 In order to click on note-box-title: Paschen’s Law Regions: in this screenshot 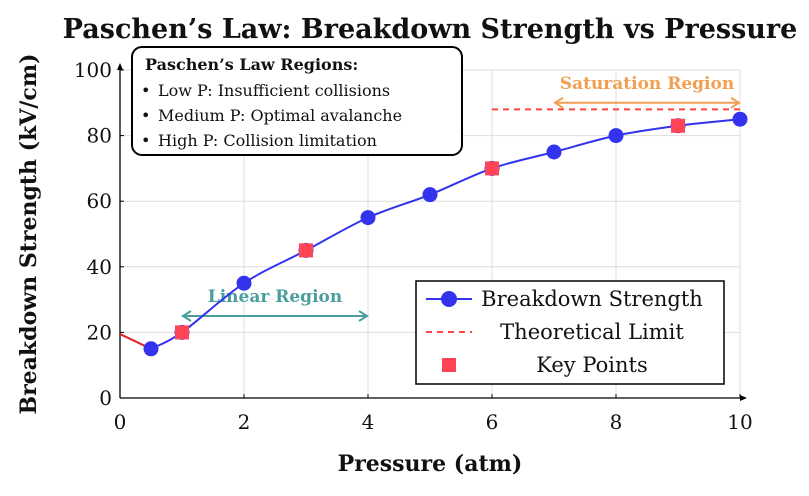, I will do `click(251, 64)`.